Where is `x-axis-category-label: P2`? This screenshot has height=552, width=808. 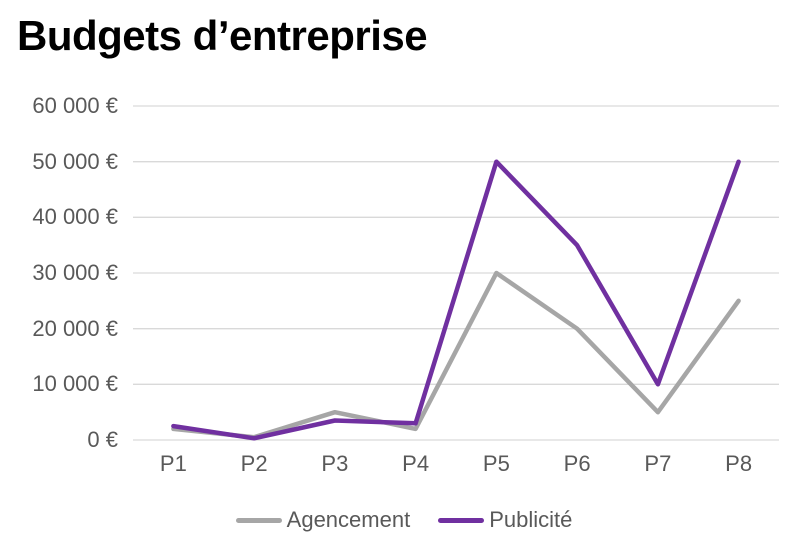 x-axis-category-label: P2 is located at coordinates (254, 463).